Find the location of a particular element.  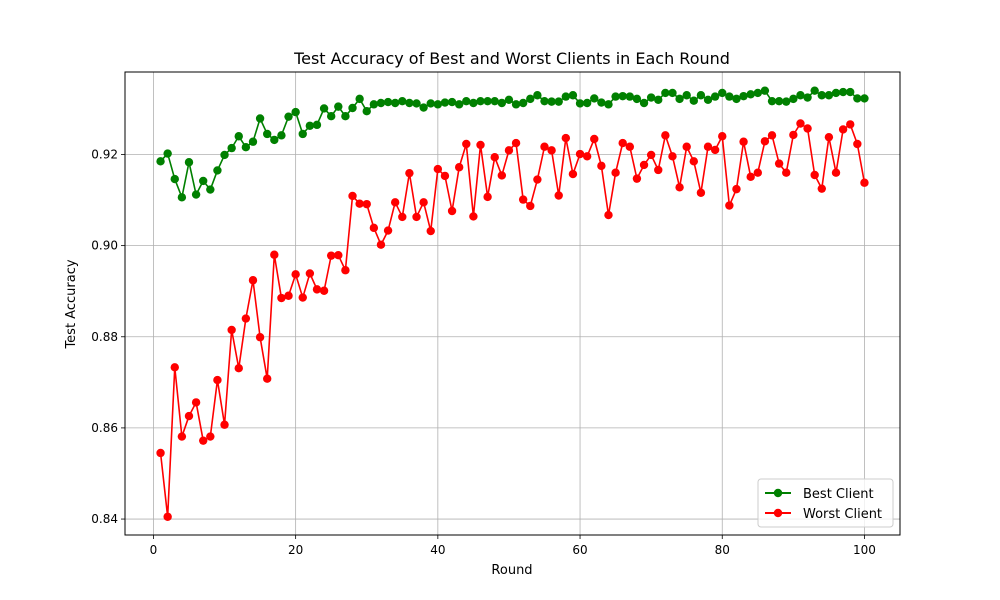

y-tick-label: 0.86 is located at coordinates (104, 428).